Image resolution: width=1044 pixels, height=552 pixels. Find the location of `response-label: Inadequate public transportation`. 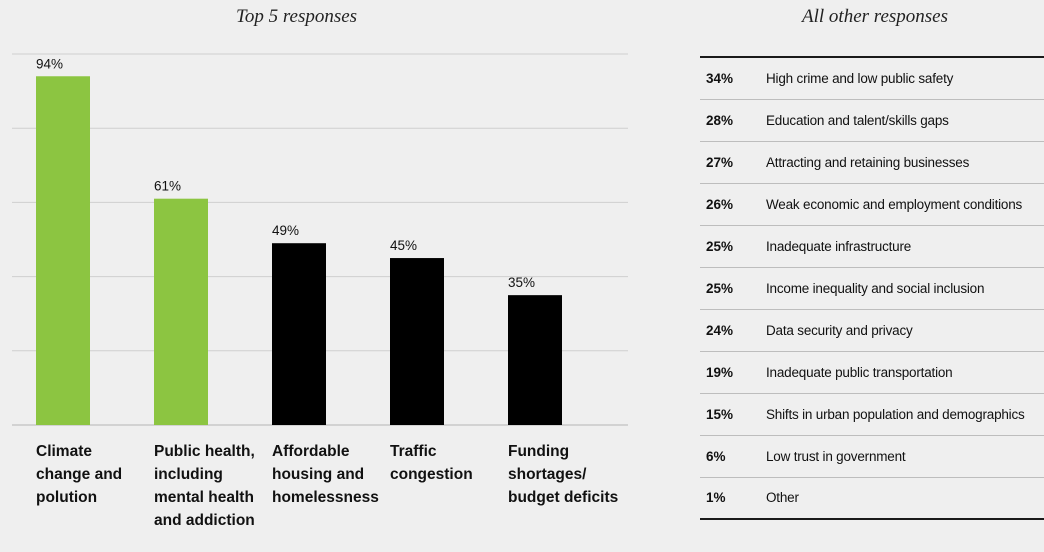

response-label: Inadequate public transportation is located at coordinates (905, 372).